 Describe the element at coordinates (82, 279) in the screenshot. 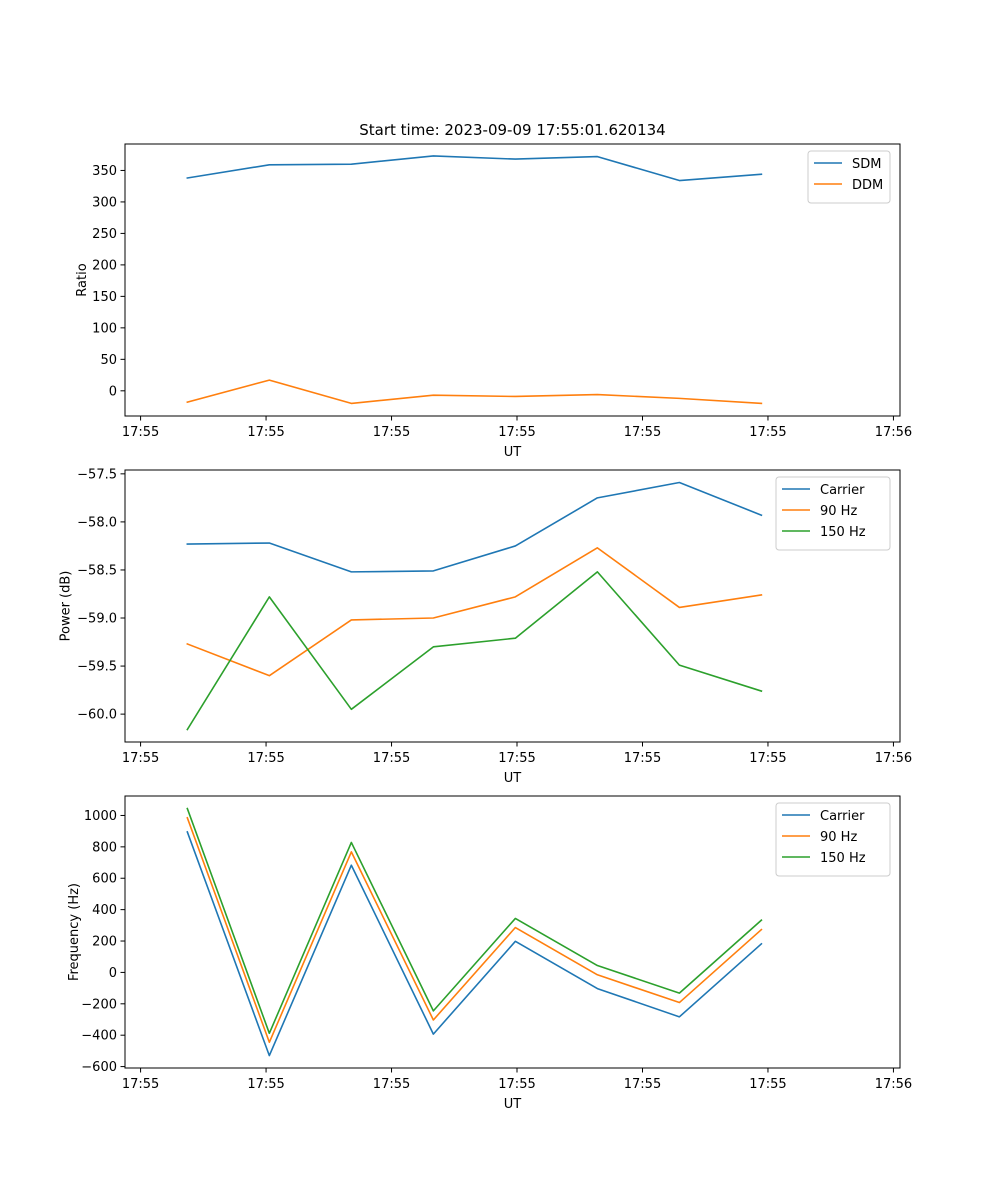

I see `y-axis-label: Ratio` at that location.